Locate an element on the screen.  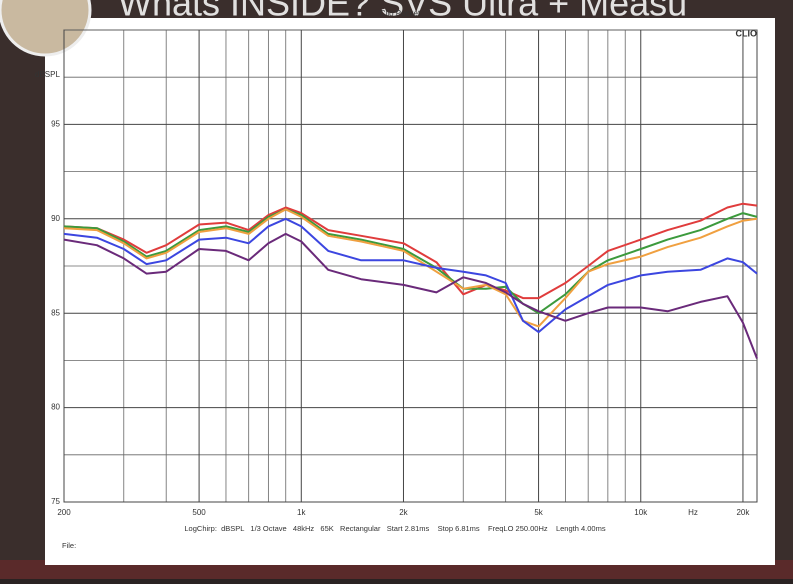
x-tick-label: 20k is located at coordinates (743, 512).